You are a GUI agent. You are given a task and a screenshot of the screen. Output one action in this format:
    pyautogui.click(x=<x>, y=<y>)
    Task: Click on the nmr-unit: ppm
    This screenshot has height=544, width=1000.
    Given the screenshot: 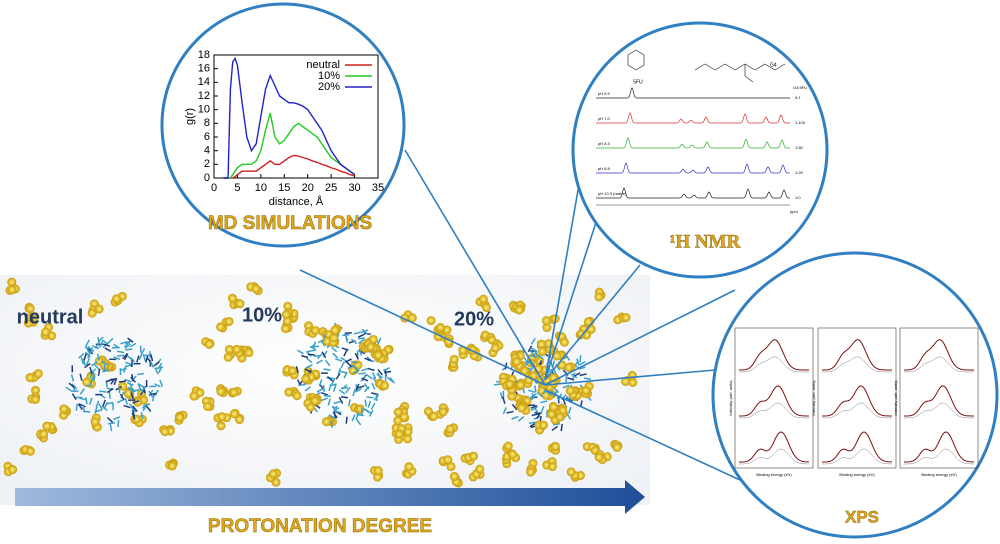 What is the action you would take?
    pyautogui.click(x=794, y=211)
    